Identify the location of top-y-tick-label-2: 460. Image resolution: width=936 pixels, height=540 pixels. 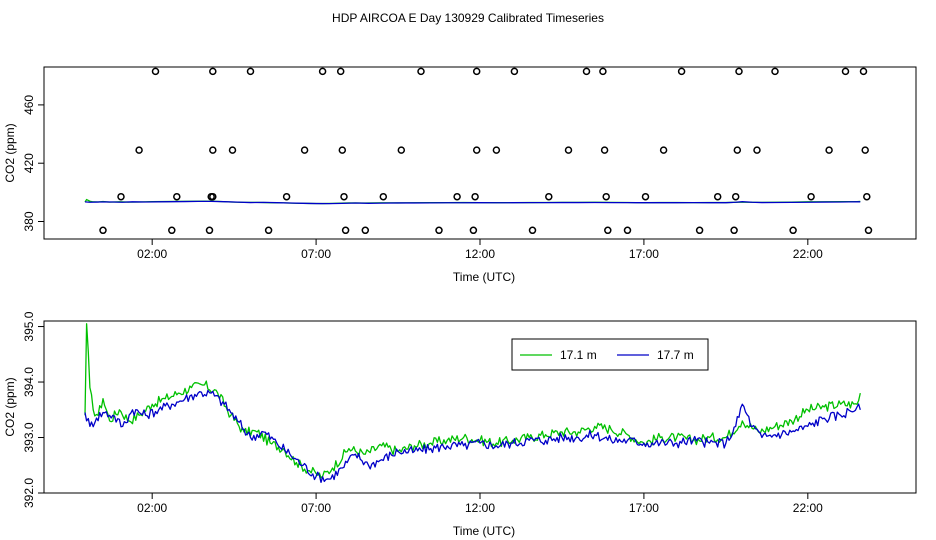
(29, 105).